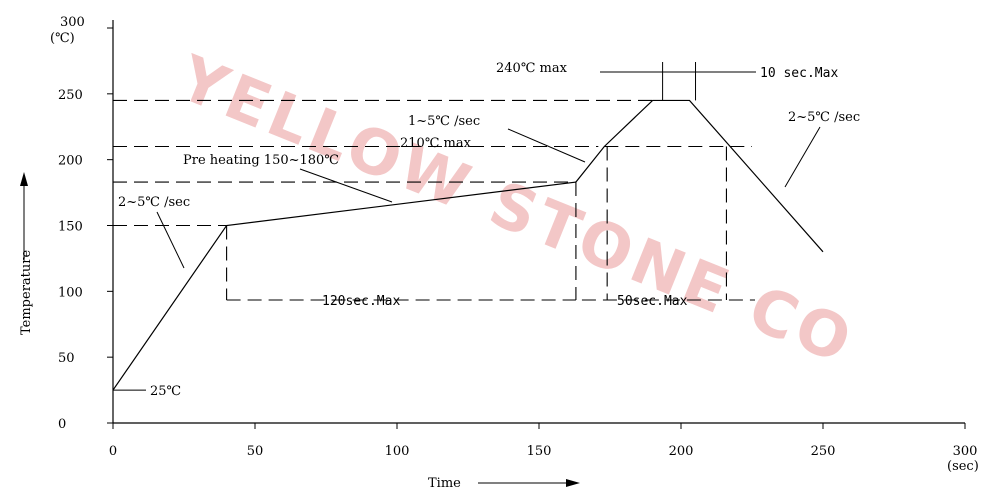  What do you see at coordinates (261, 160) in the screenshot?
I see `preheat-label: Pre heating 150~180℃` at bounding box center [261, 160].